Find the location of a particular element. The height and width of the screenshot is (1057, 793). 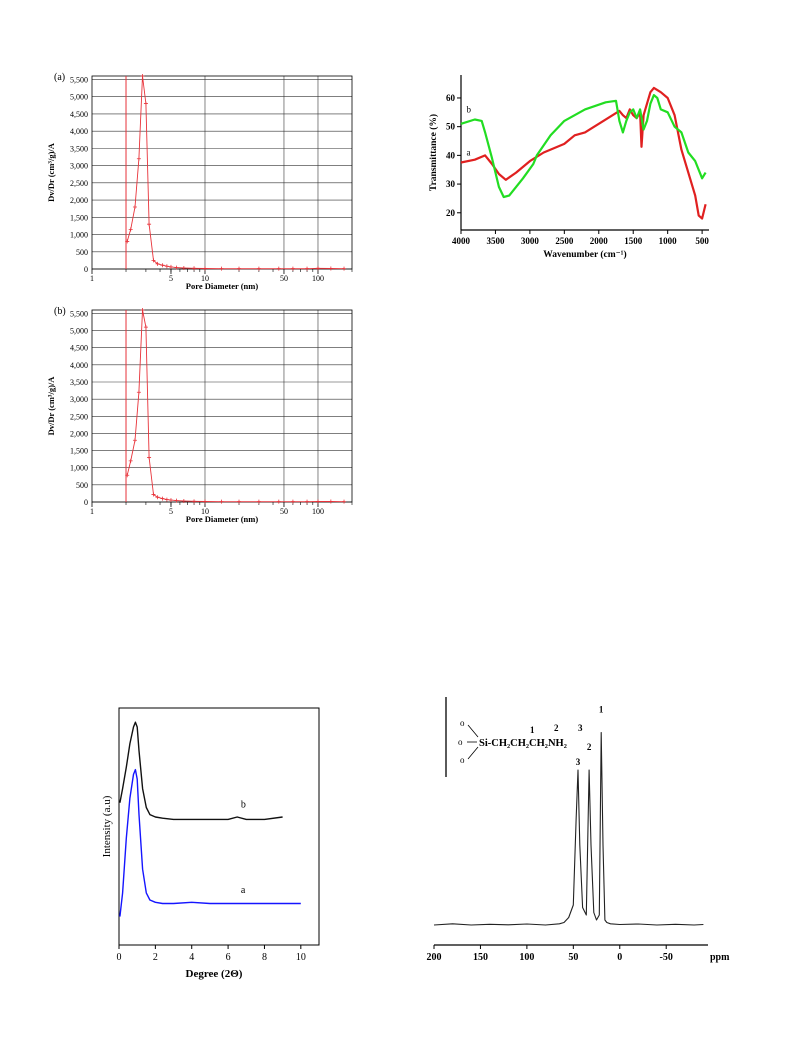

y-tick-label: 60 is located at coordinates (451, 98).